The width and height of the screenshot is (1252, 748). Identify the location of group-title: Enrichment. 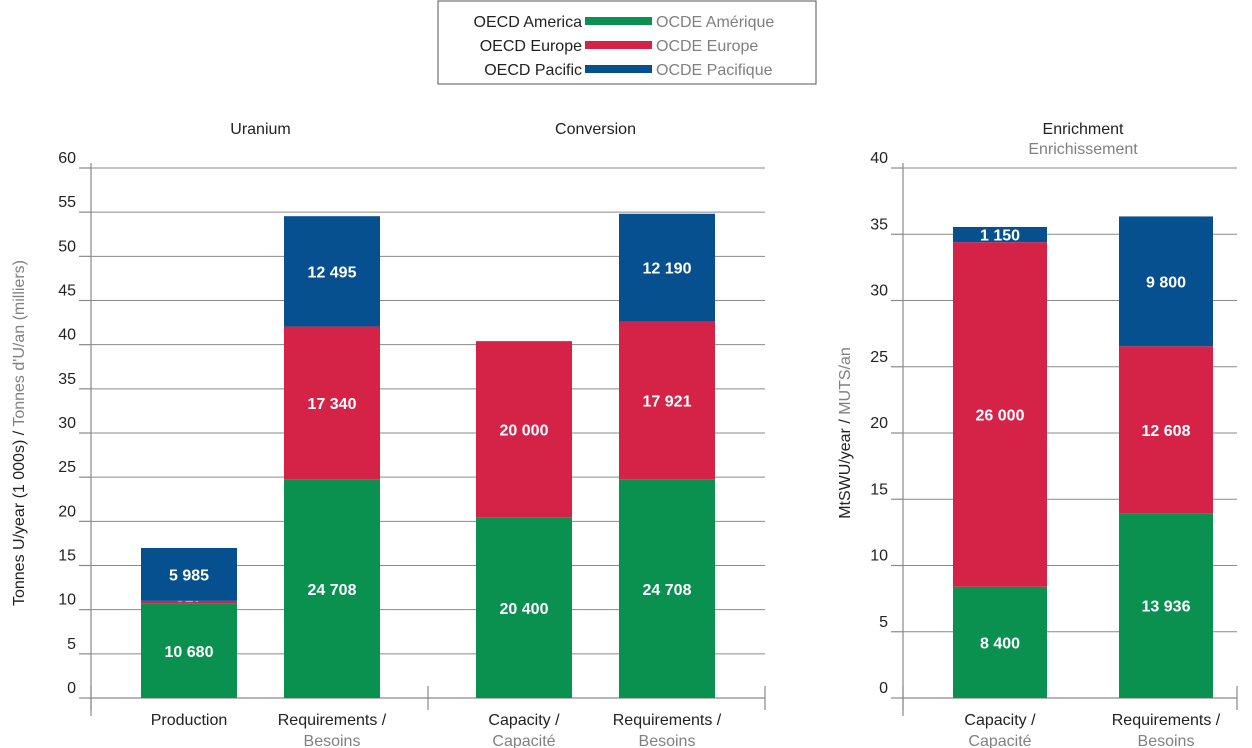
(1083, 129).